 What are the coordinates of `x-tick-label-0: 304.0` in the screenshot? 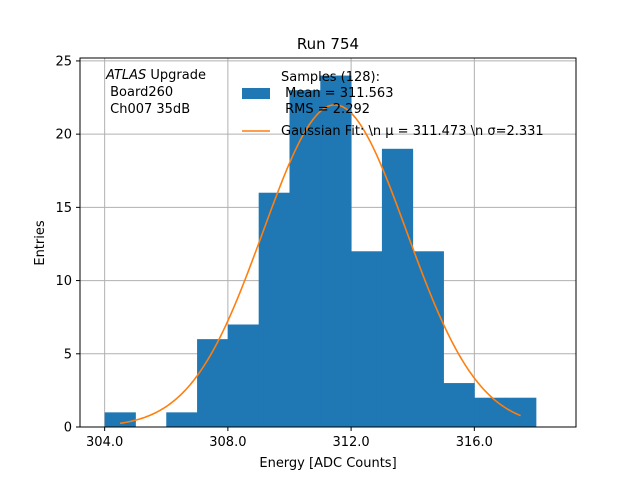 It's located at (104, 442).